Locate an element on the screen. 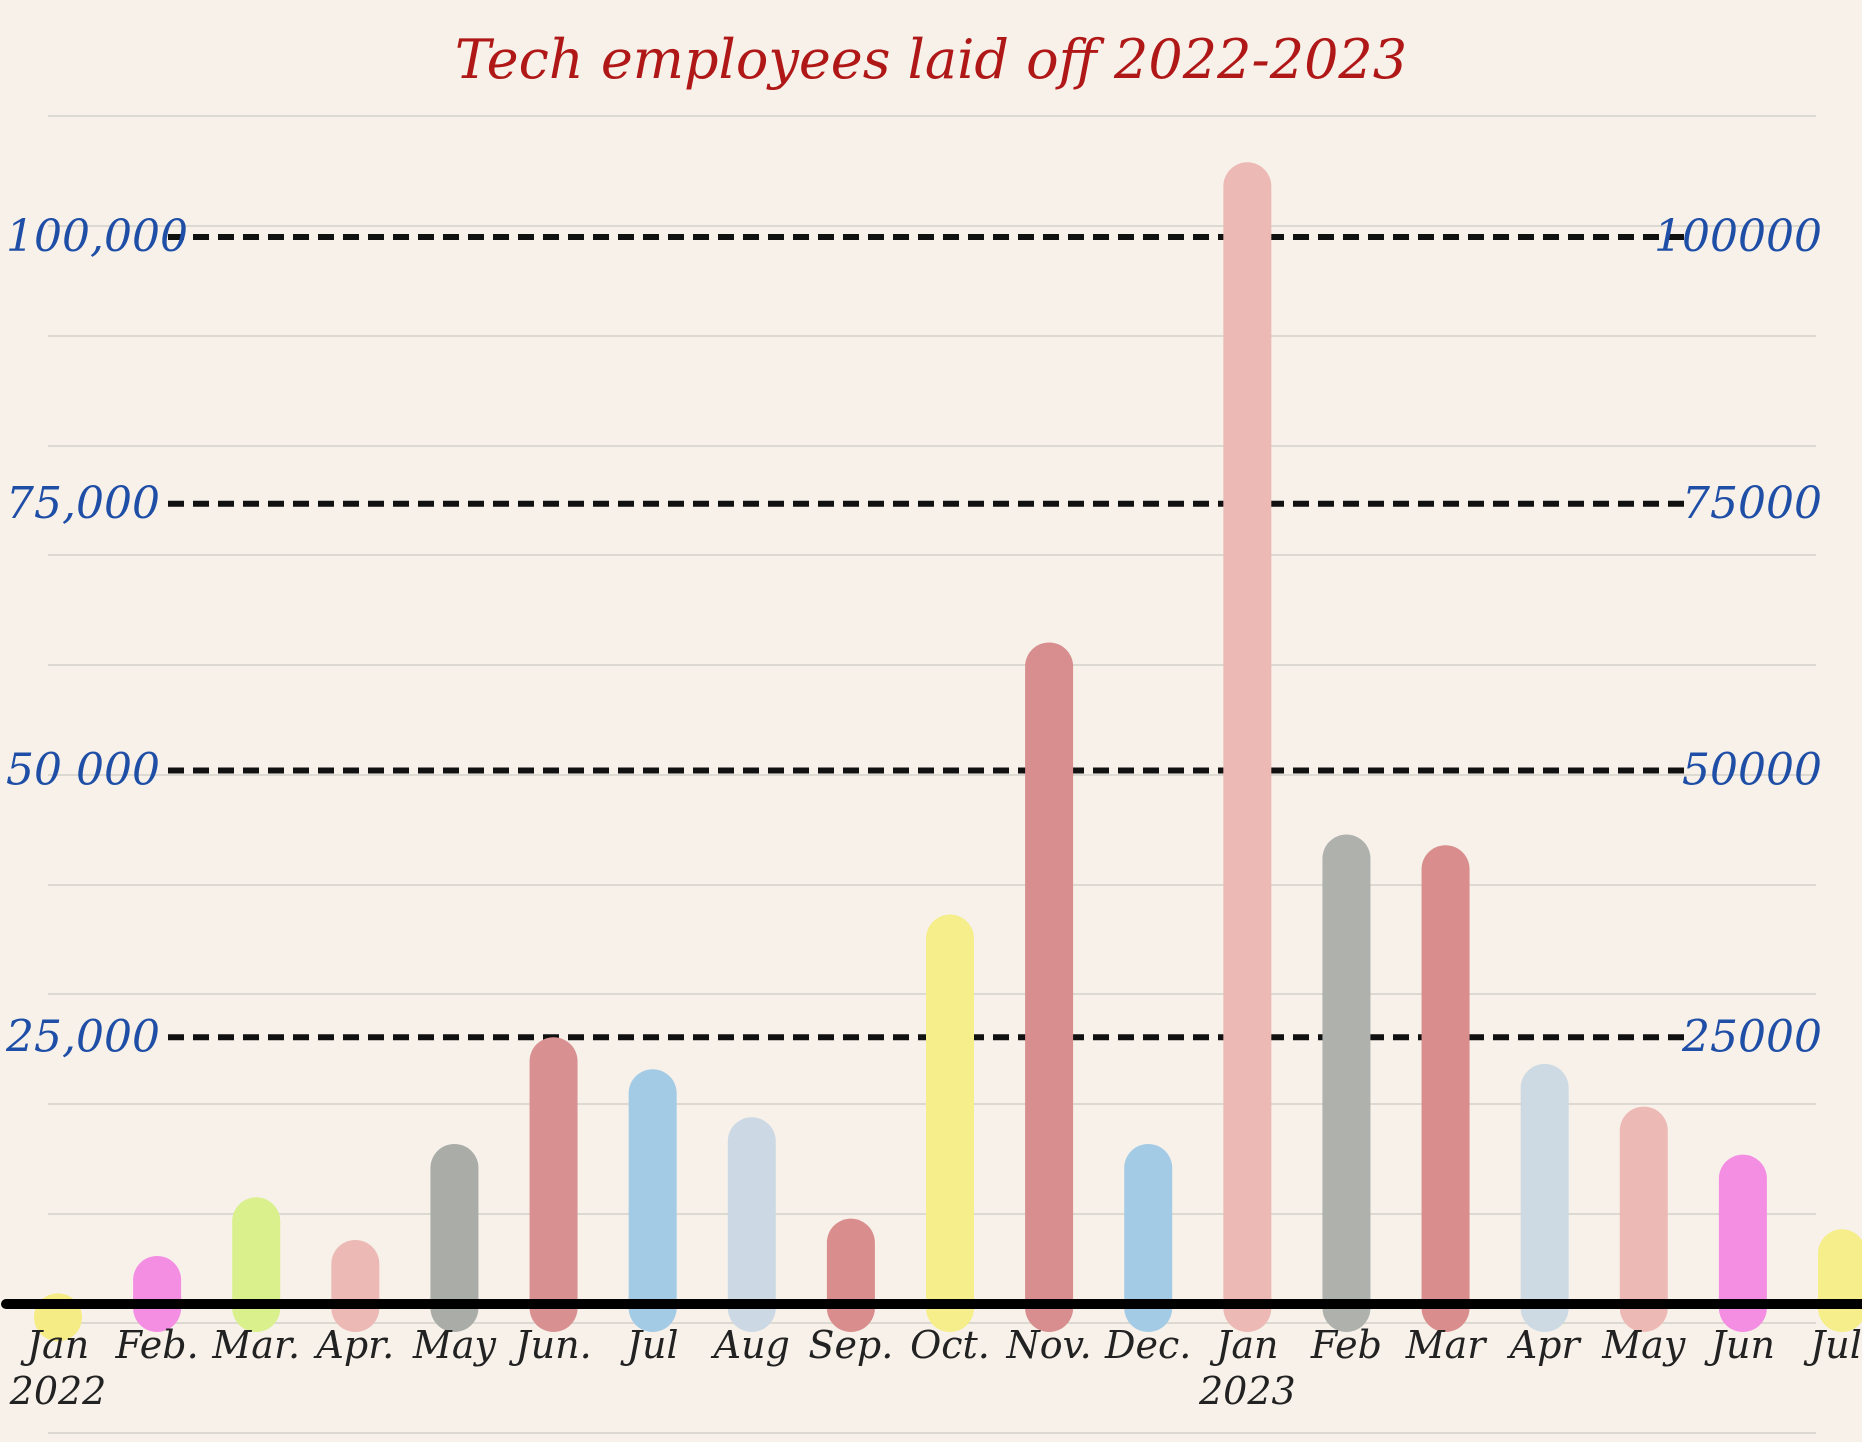 The image size is (1862, 1442). x-tick-18: Jul. is located at coordinates (1832, 1345).